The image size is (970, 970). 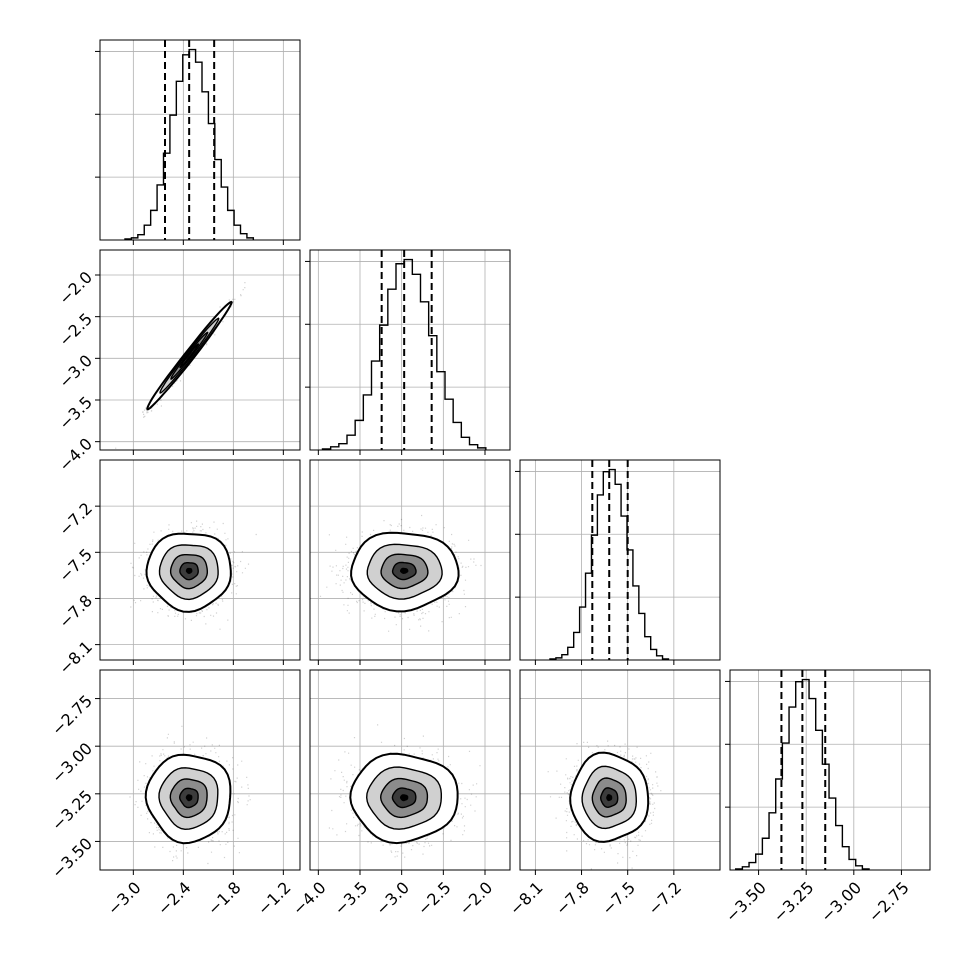 I want to click on y-tick-label: −7.2, so click(x=75, y=519).